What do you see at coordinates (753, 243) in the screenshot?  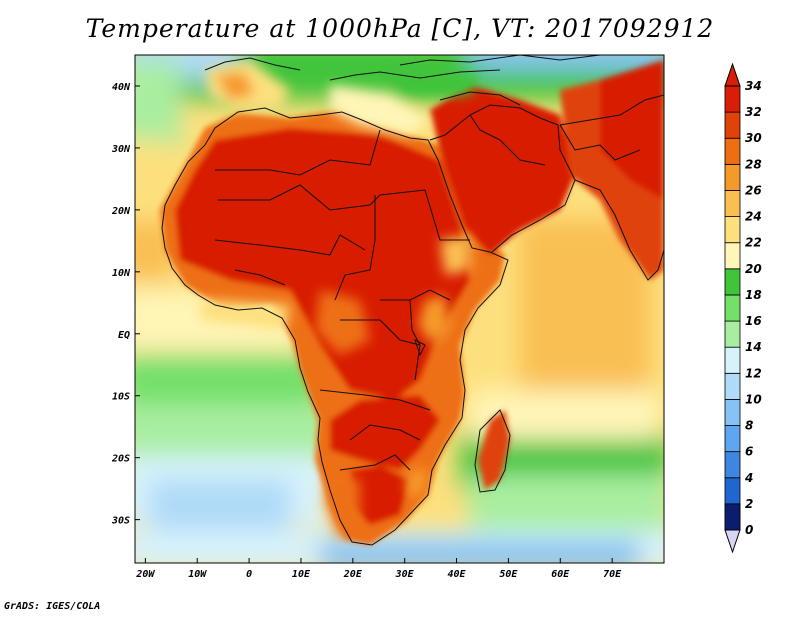 I see `colorbar-label: 22` at bounding box center [753, 243].